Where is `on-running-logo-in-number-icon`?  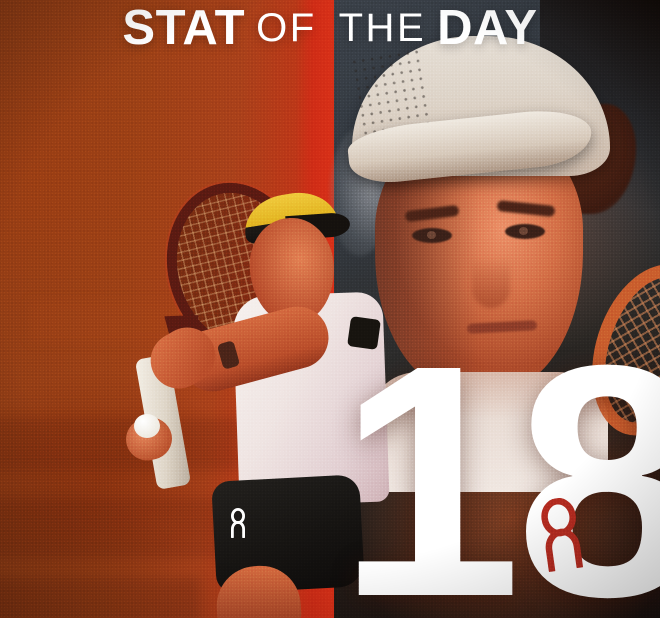 on-running-logo-in-number-icon is located at coordinates (562, 535).